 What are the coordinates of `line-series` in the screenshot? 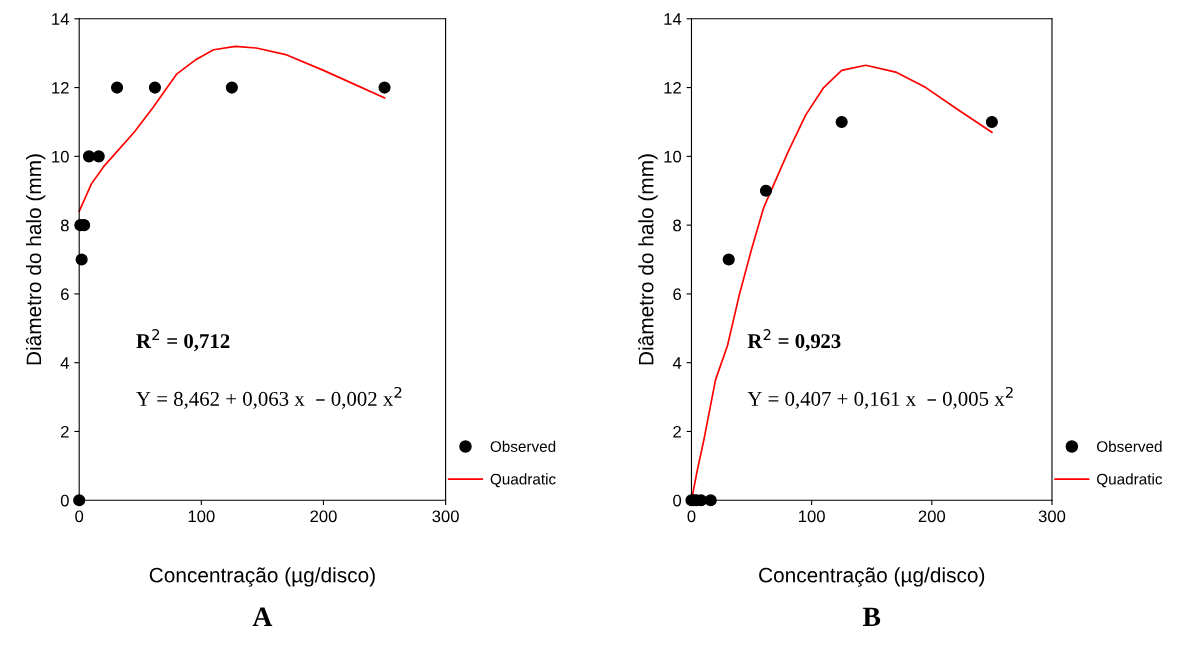 It's located at (232, 129).